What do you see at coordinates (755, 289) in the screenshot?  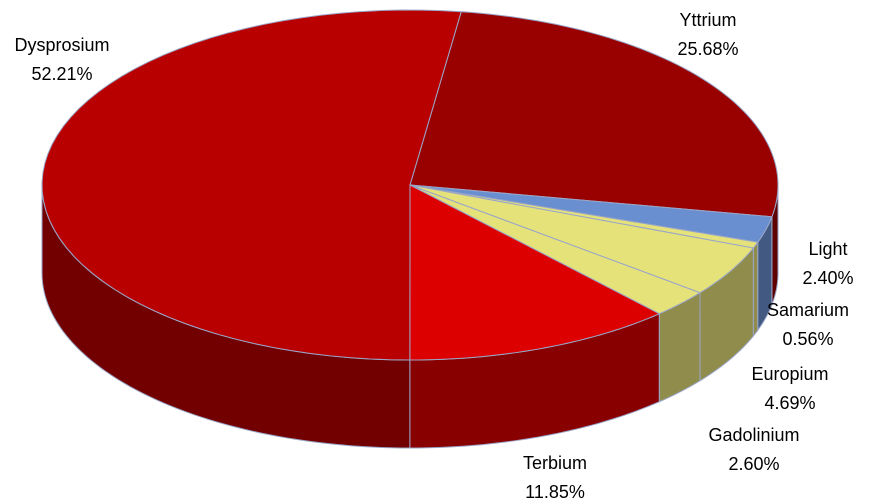 I see `slice-side` at bounding box center [755, 289].